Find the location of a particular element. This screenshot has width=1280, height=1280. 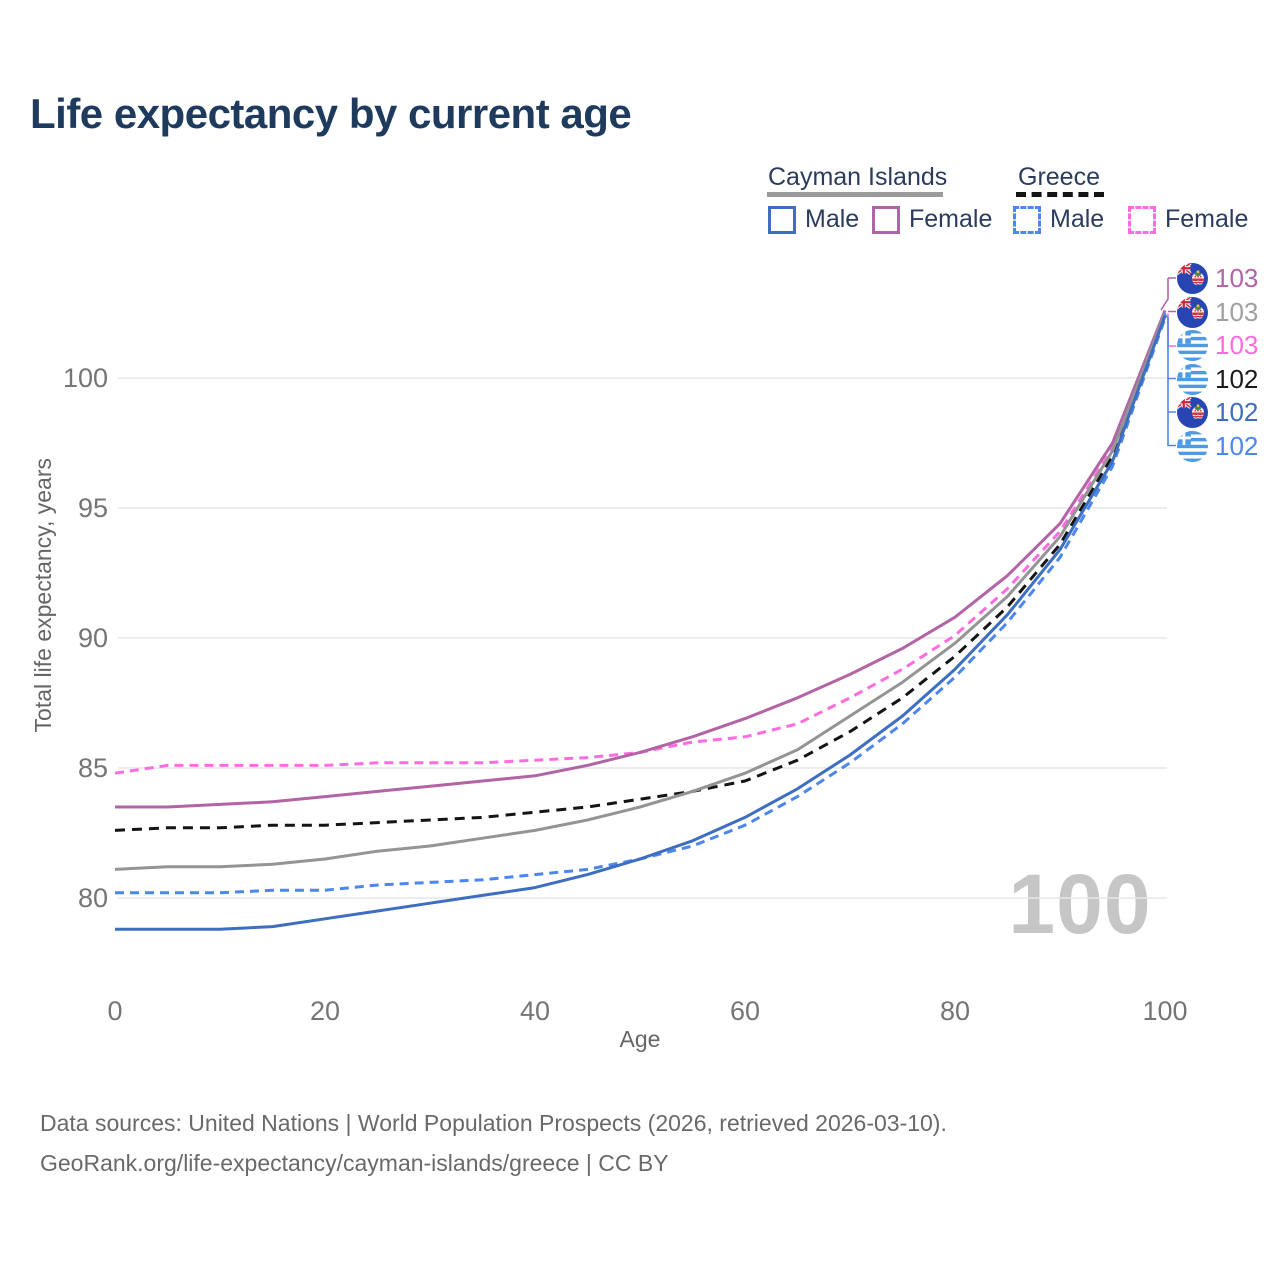

legend-swatch-cayman-female is located at coordinates (886, 219).